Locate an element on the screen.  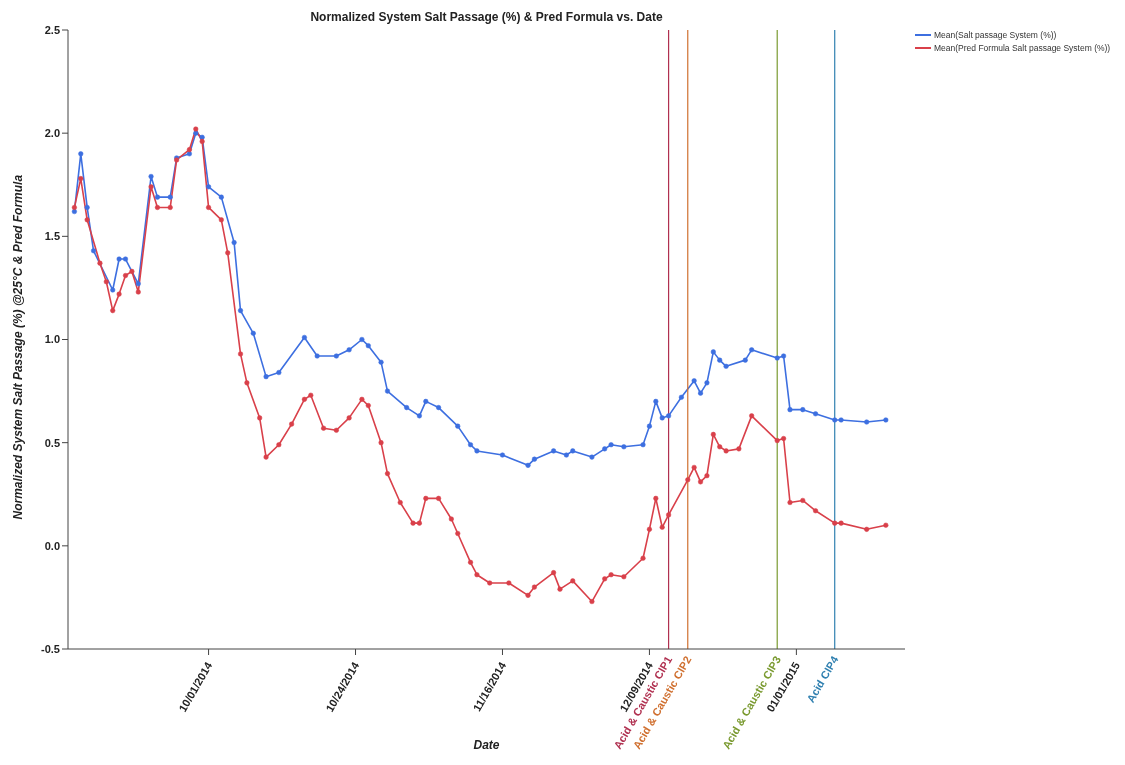
y-tick-label: 0.0 is located at coordinates (52, 545).